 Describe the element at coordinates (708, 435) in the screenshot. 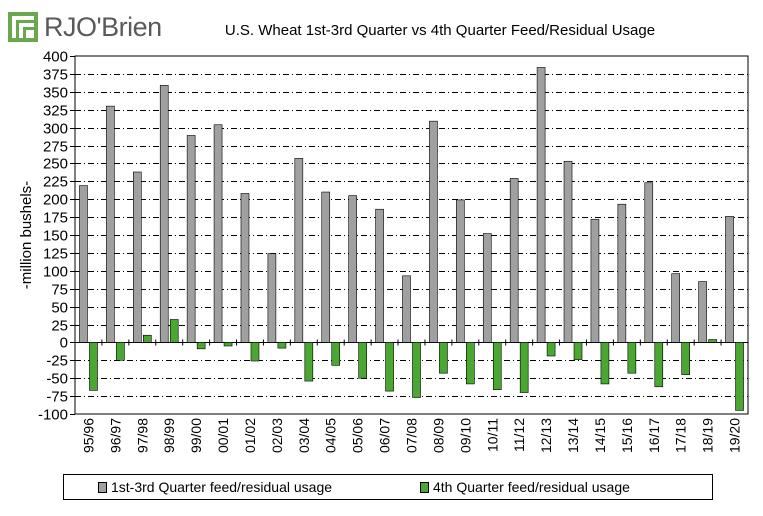

I see `x-tick-label: 18/19` at that location.